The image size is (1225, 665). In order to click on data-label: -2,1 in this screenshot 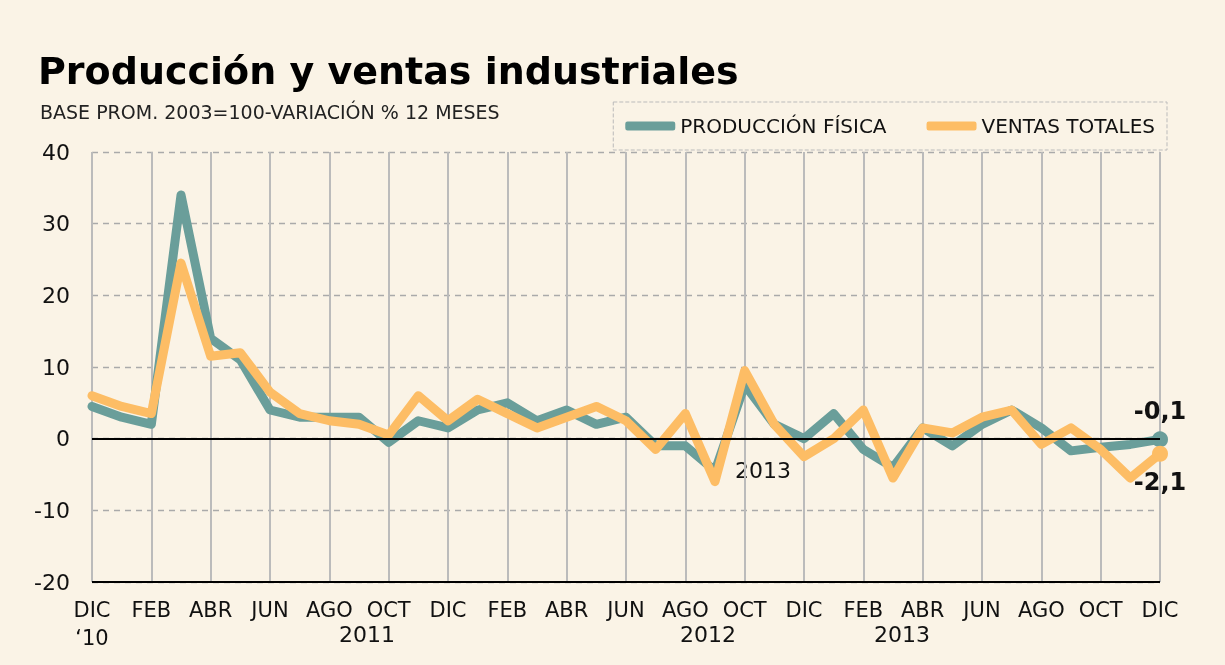, I will do `click(1160, 481)`.